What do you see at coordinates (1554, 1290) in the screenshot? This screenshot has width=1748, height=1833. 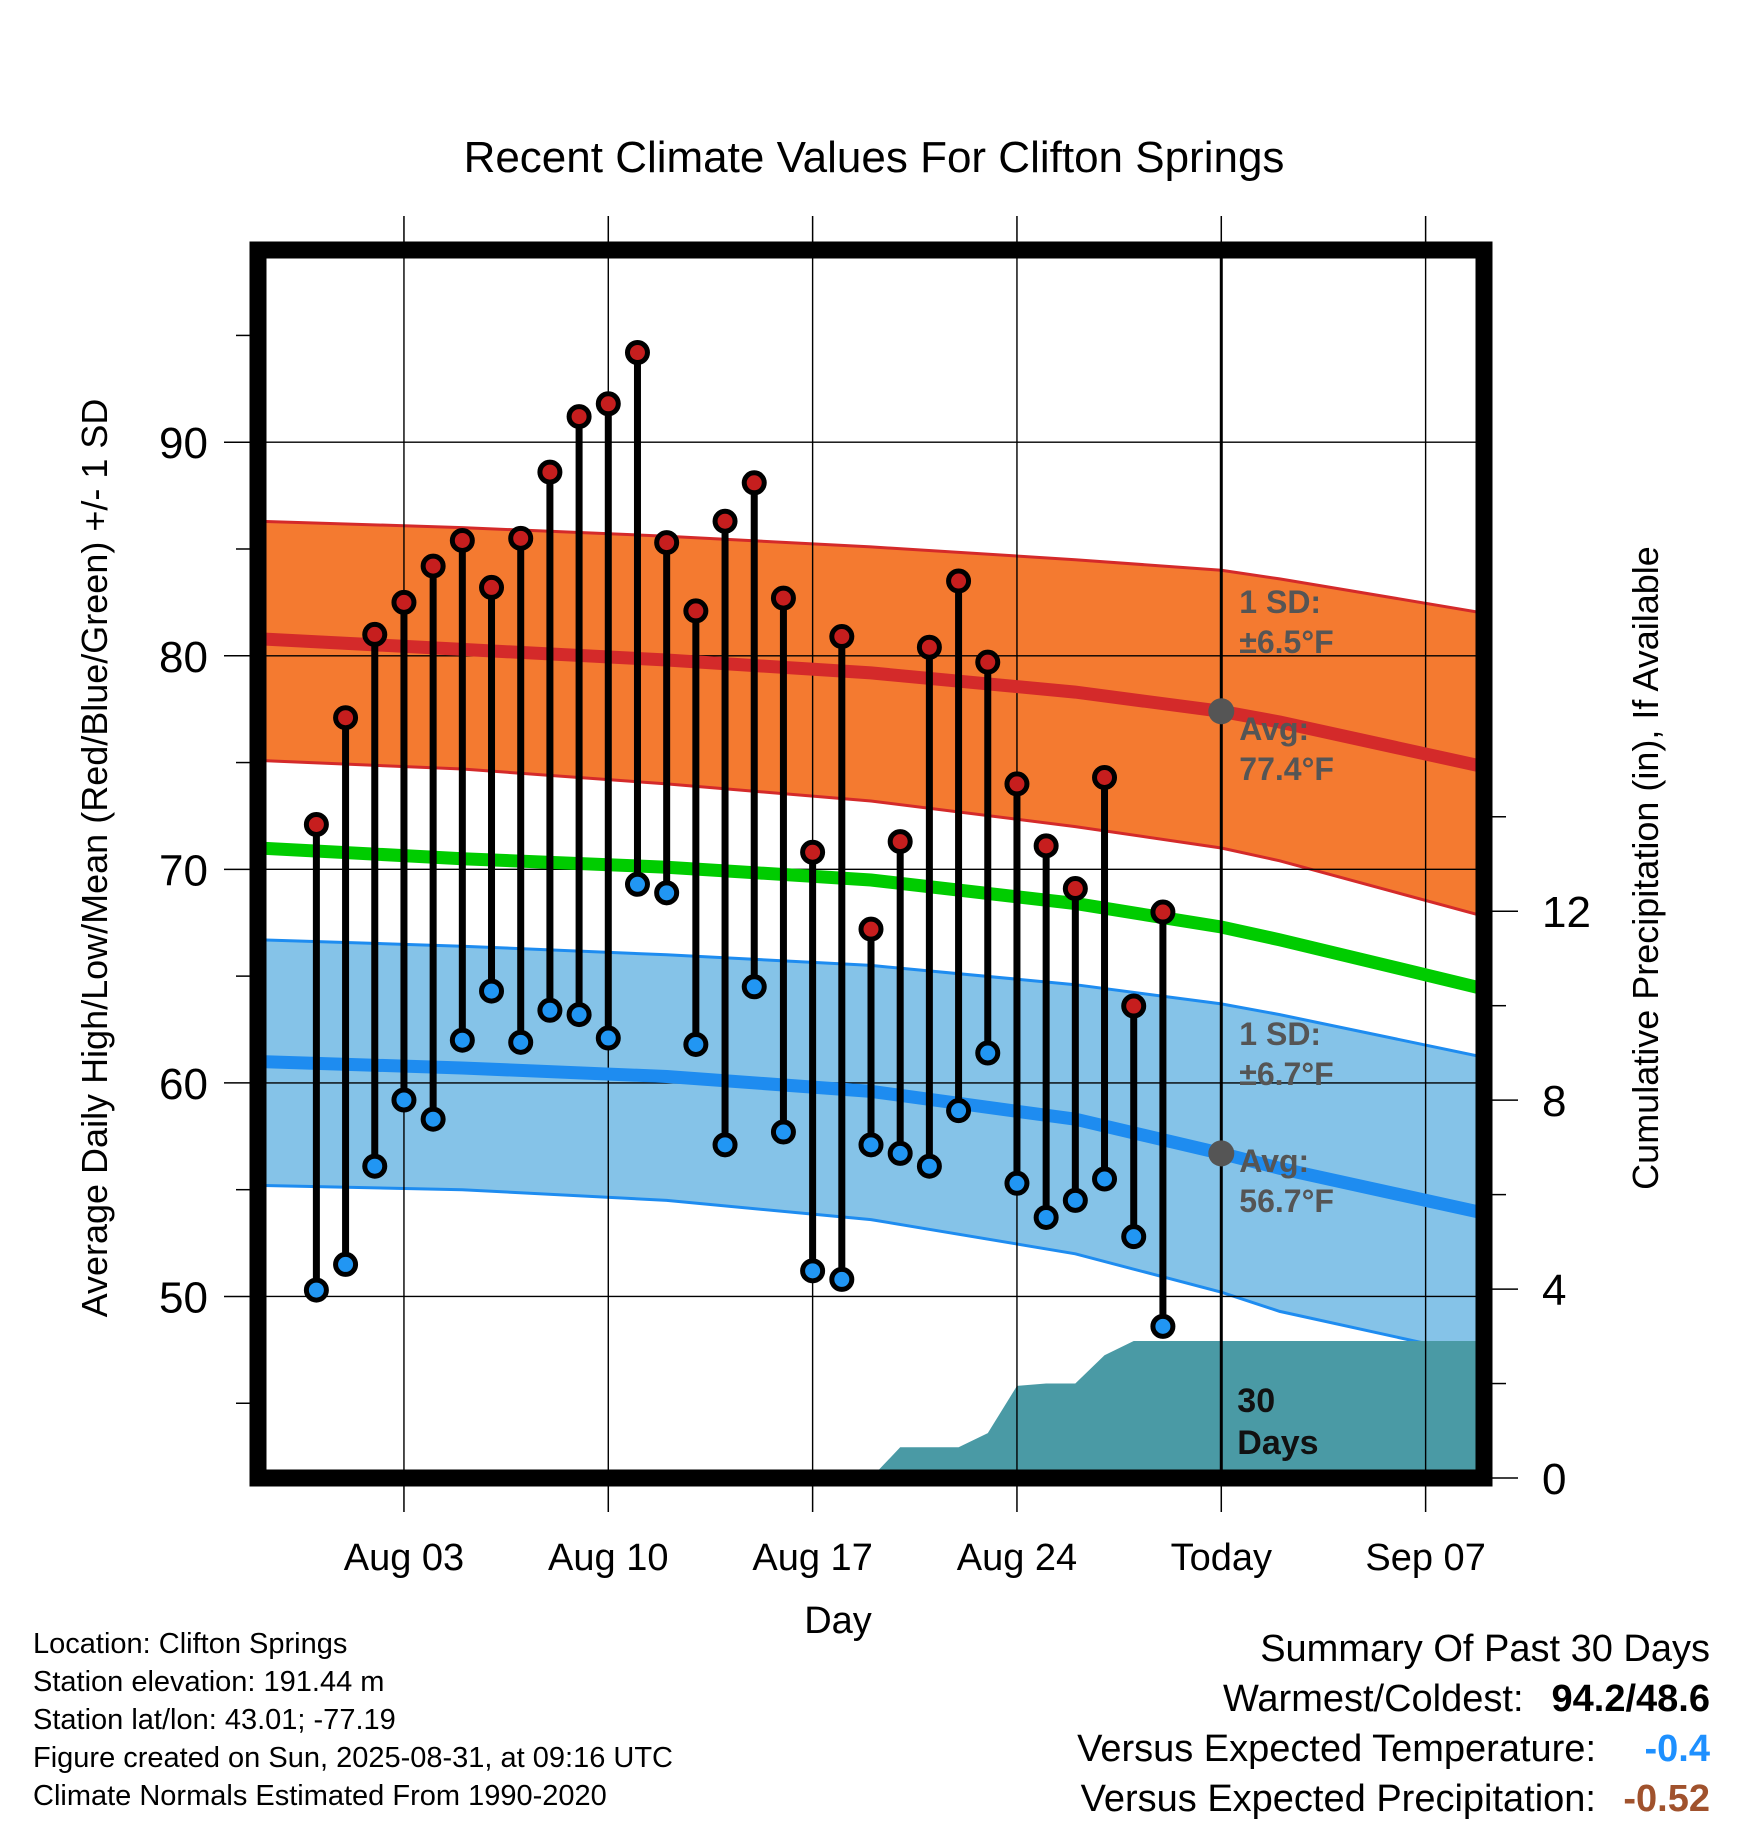 I see `y2-tick-label: 4` at bounding box center [1554, 1290].